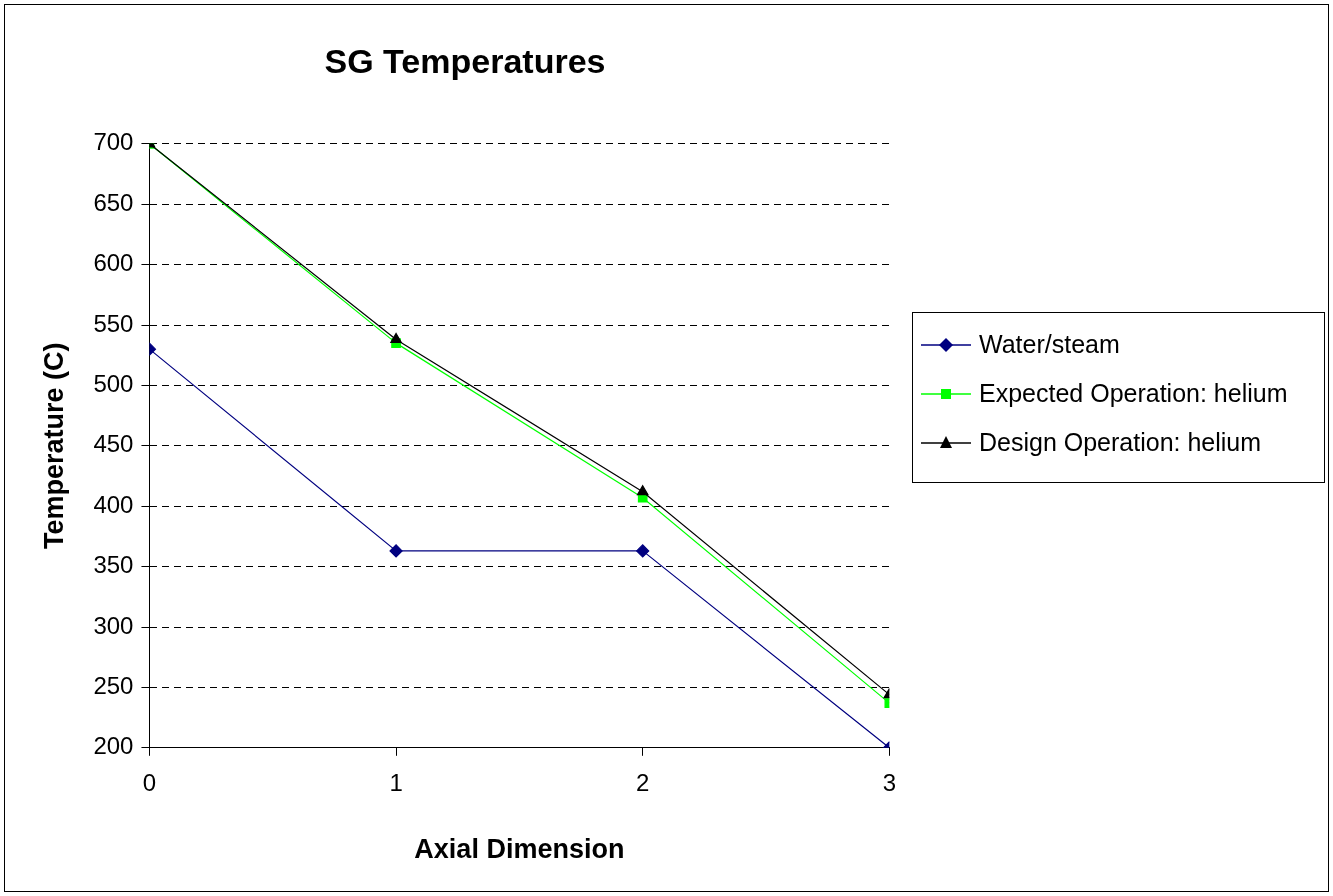 The image size is (1333, 896). Describe the element at coordinates (53, 446) in the screenshot. I see `y-axis-title: Temperature (C)` at that location.